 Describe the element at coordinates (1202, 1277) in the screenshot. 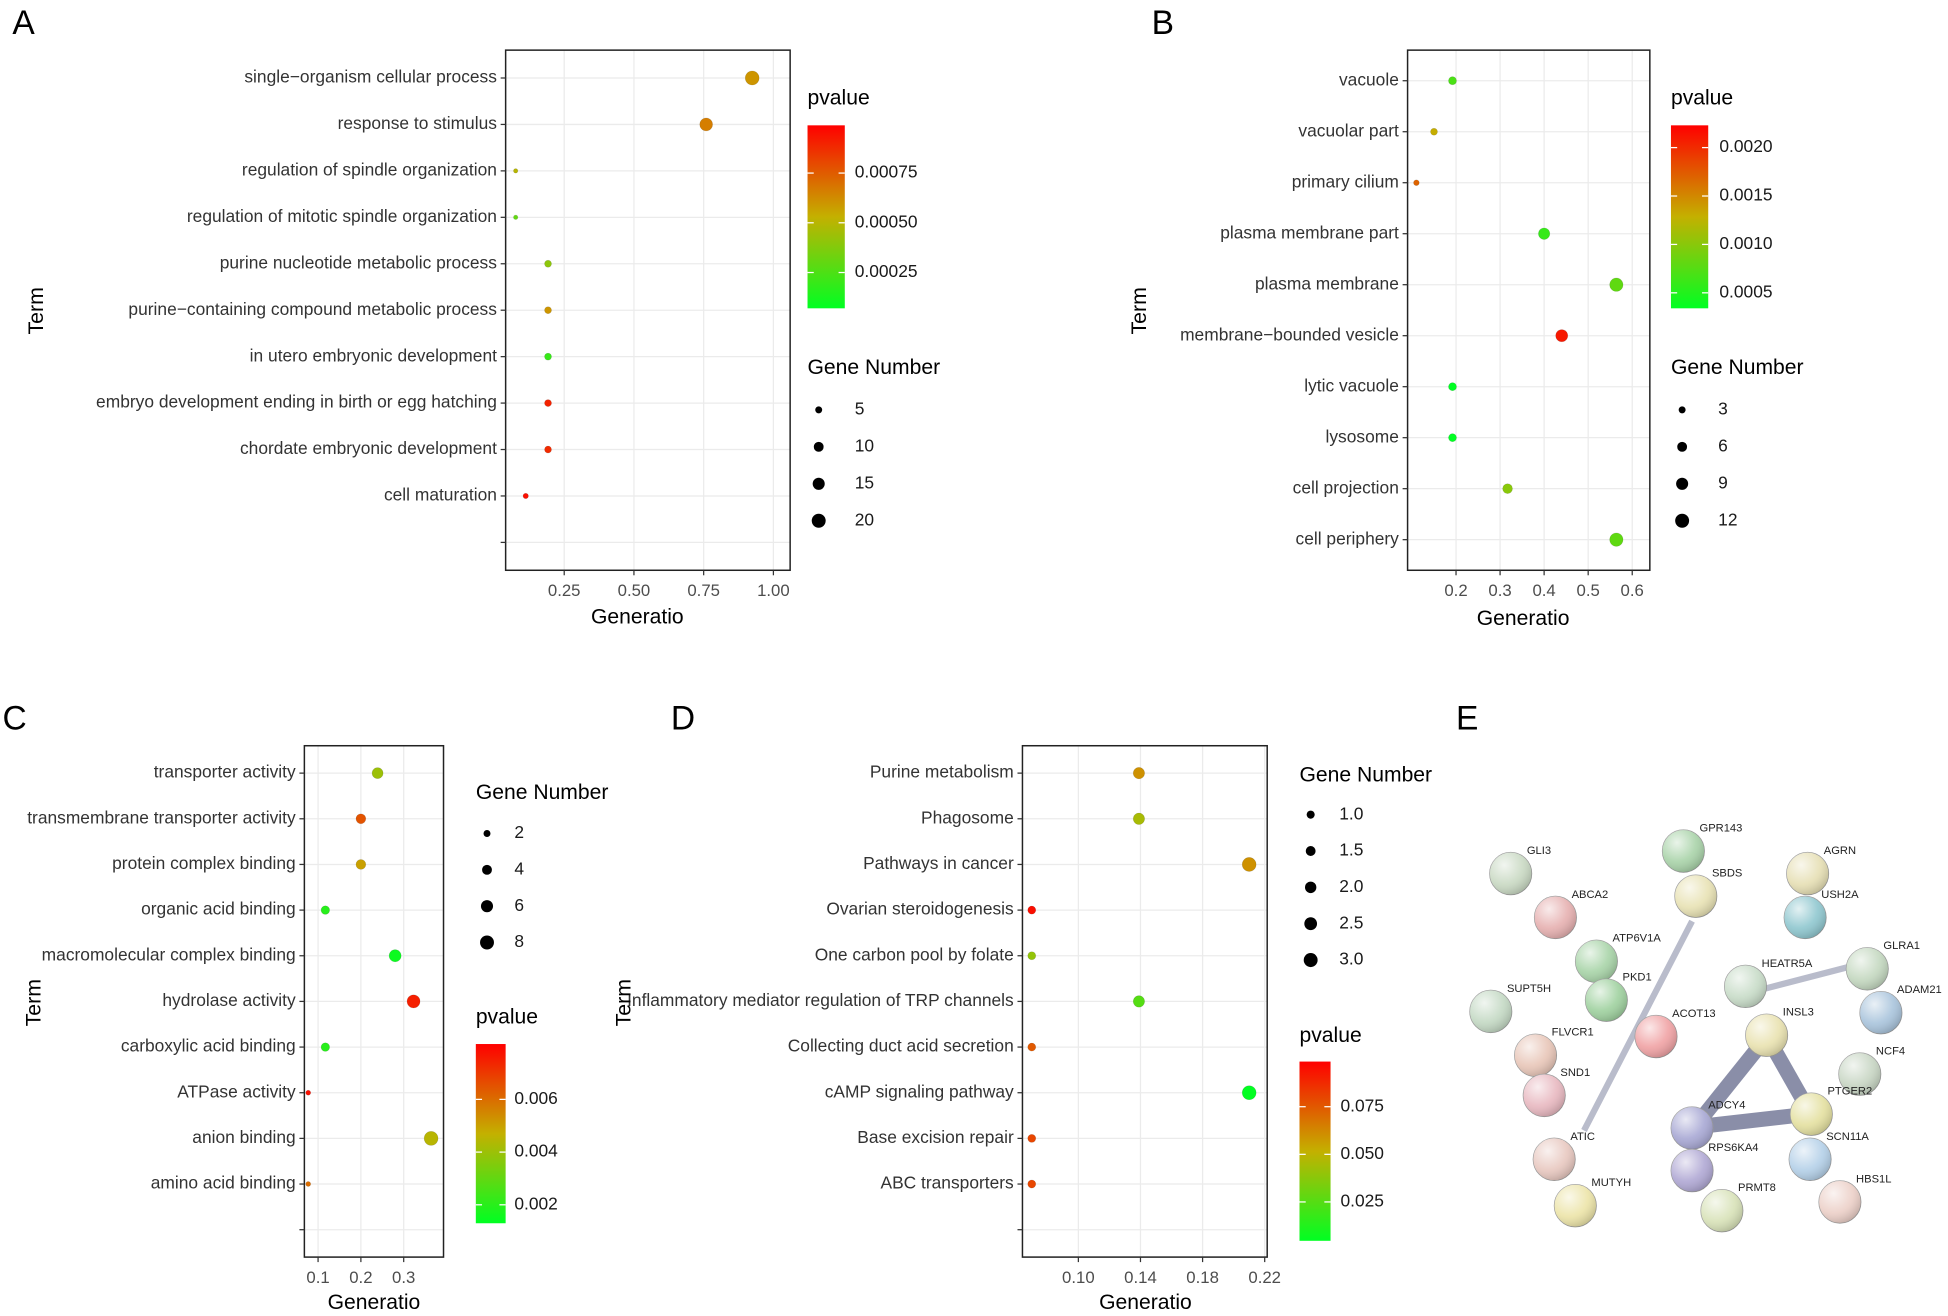

I see `x-tick-label: 0.18` at that location.